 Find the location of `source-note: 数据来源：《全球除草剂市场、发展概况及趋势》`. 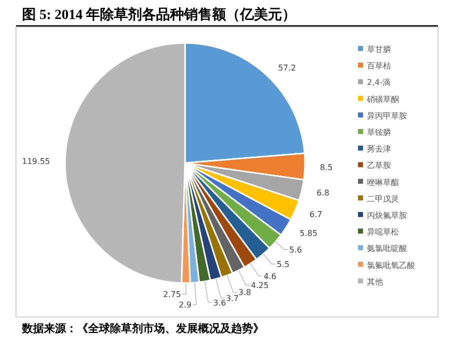

source-note: 数据来源：《全球除草剂市场、发展概况及趋势》 is located at coordinates (142, 328).